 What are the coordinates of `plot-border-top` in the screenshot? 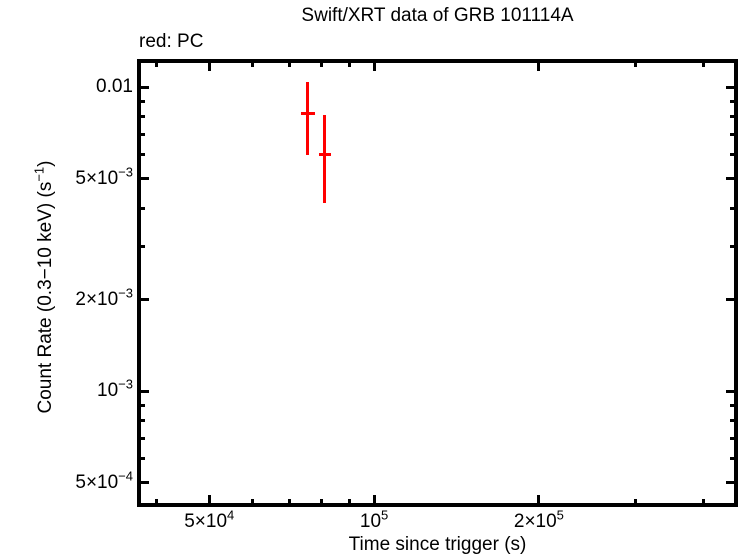 It's located at (437, 61).